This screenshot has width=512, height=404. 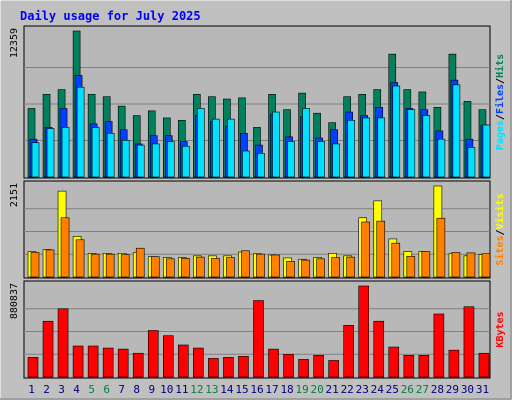 What do you see at coordinates (407, 389) in the screenshot?
I see `x-axis-day-label: 26` at bounding box center [407, 389].